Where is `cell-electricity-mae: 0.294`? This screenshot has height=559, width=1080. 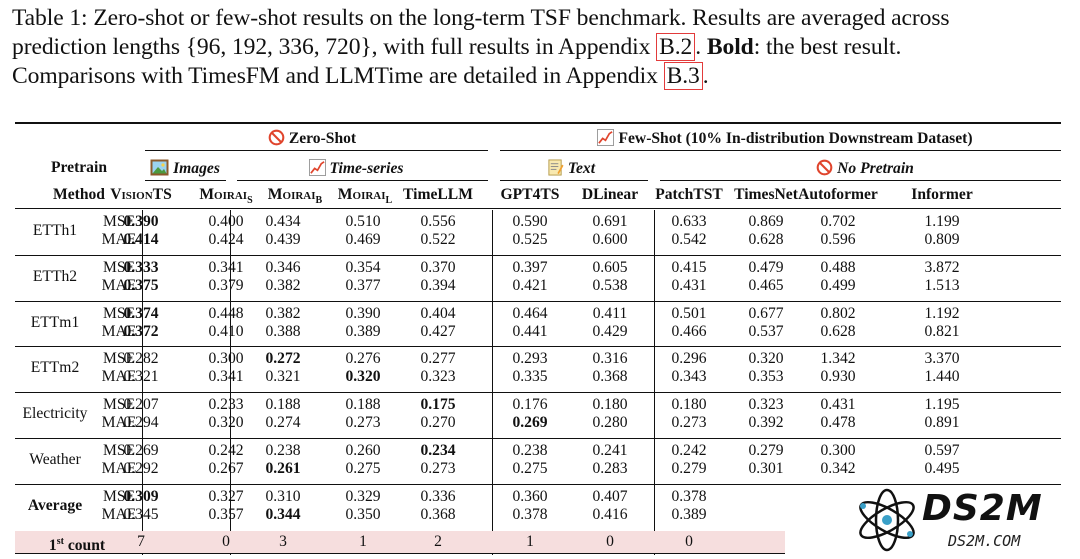 cell-electricity-mae: 0.294 is located at coordinates (141, 423).